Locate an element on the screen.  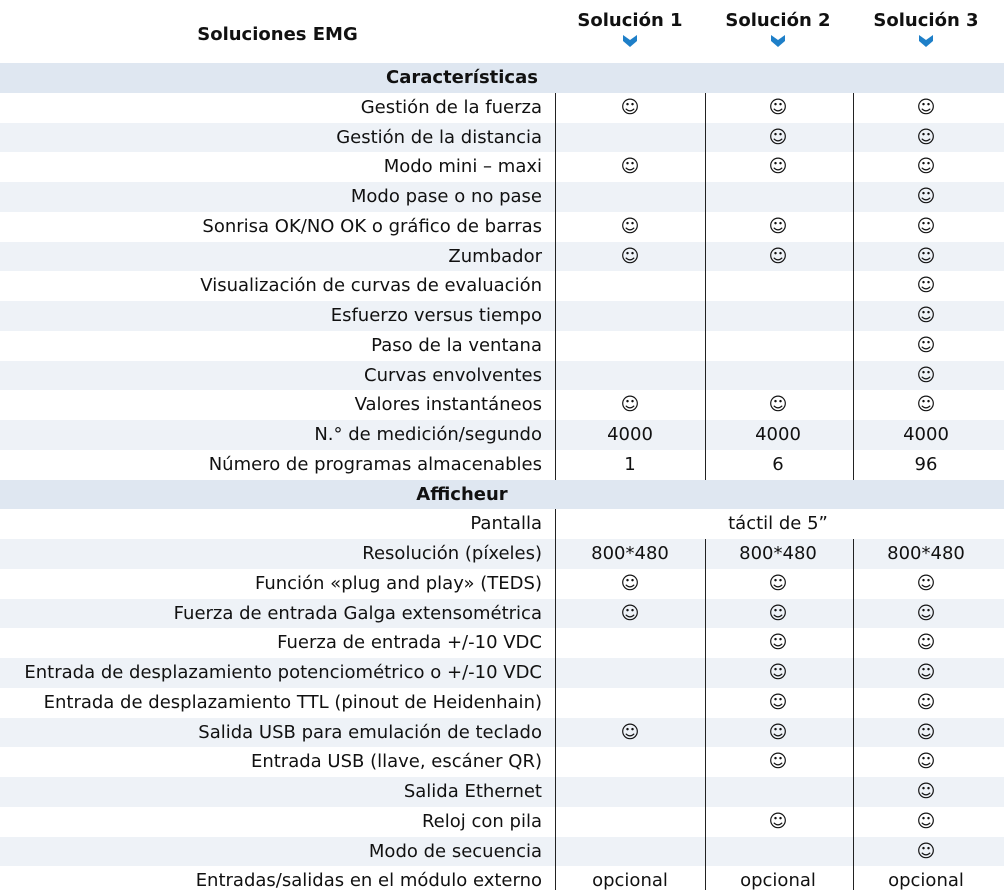
row-label: Entradas/salidas en el módulo externo is located at coordinates (368, 880).